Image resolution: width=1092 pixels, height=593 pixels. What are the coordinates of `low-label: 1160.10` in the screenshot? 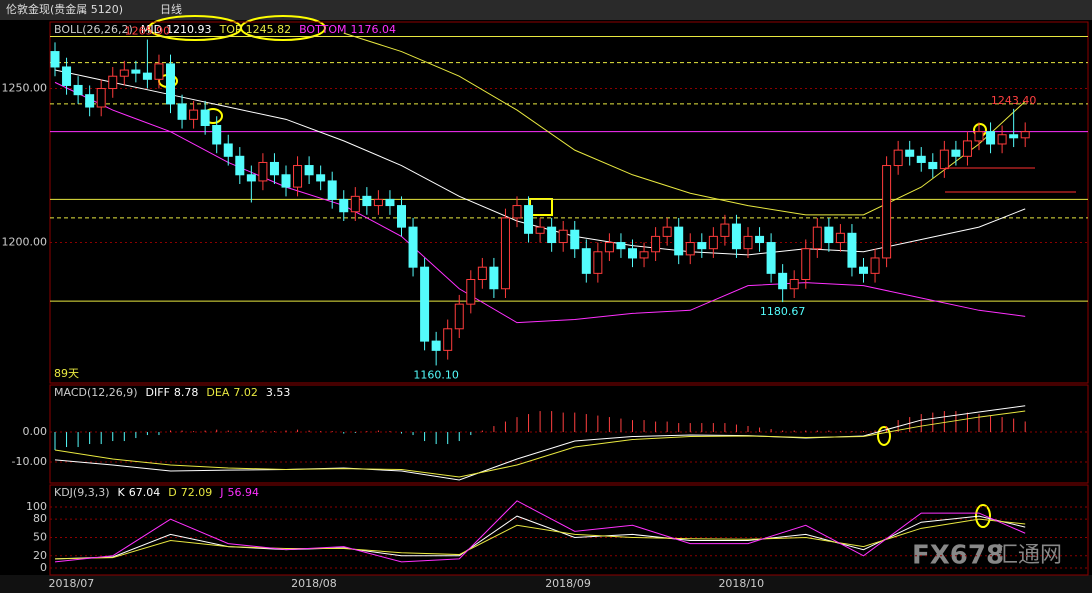 It's located at (436, 374).